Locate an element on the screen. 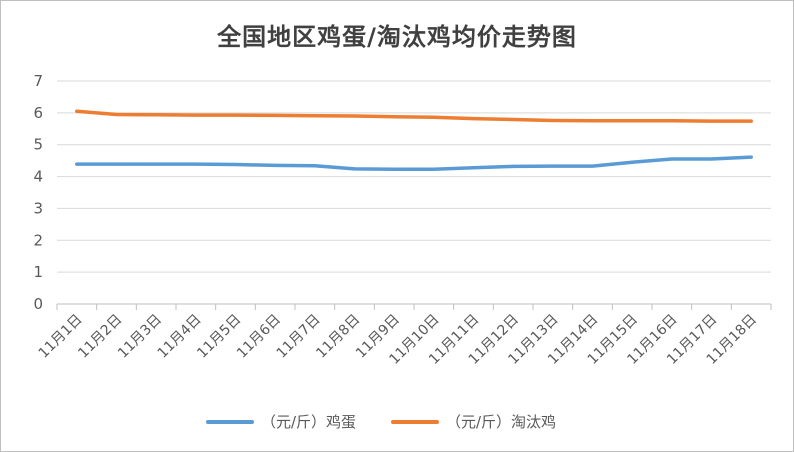 This screenshot has height=452, width=794. y-tick-label: 0 is located at coordinates (38, 304).